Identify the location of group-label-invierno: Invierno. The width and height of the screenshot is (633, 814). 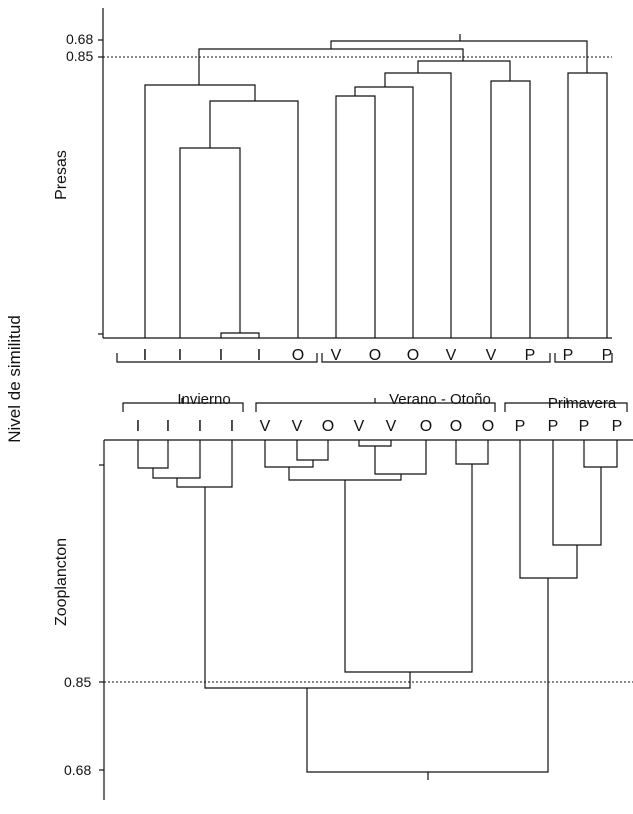
(203, 399).